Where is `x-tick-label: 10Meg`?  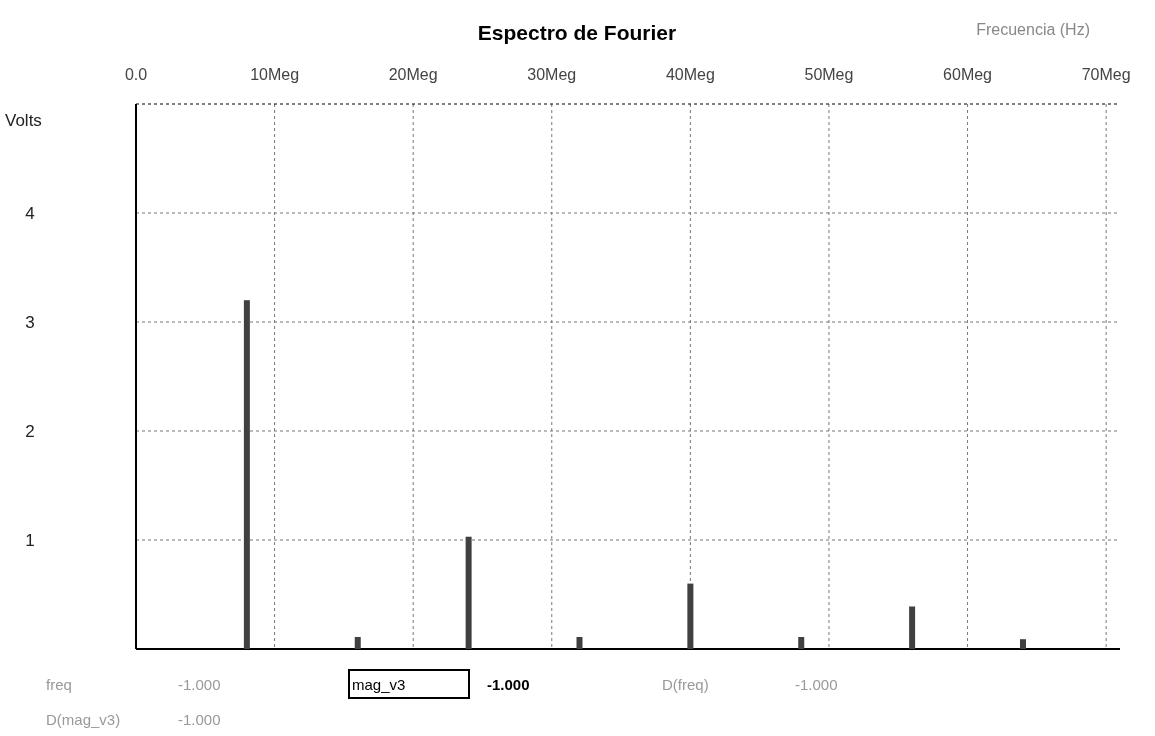 x-tick-label: 10Meg is located at coordinates (275, 74).